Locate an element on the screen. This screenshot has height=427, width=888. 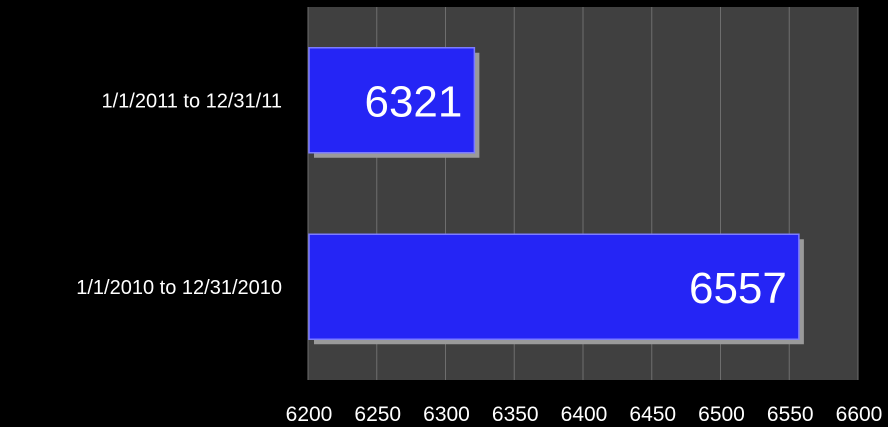
x-tick-label: 6300 is located at coordinates (446, 414).